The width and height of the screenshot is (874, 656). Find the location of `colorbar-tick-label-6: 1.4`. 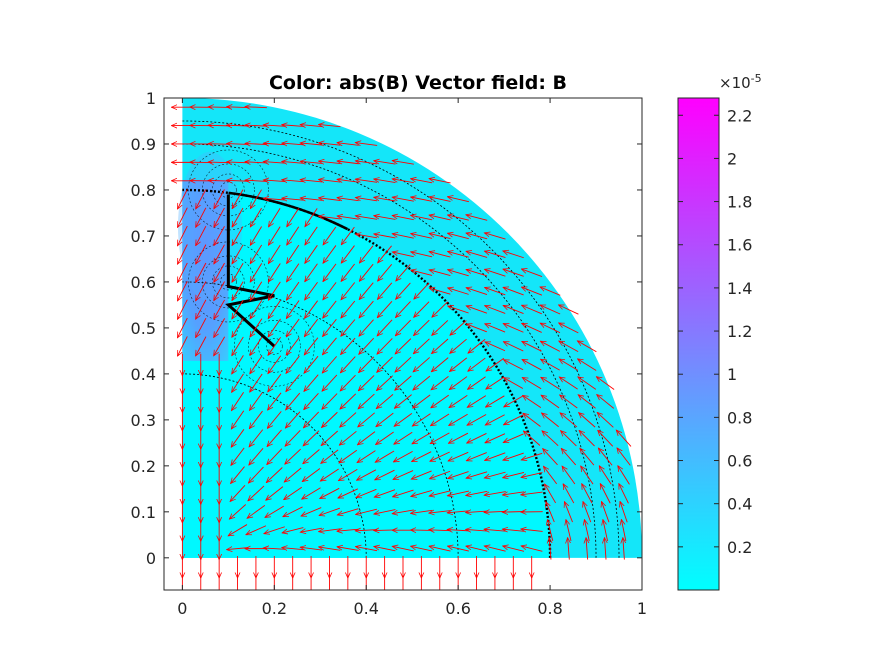

colorbar-tick-label-6: 1.4 is located at coordinates (739, 288).